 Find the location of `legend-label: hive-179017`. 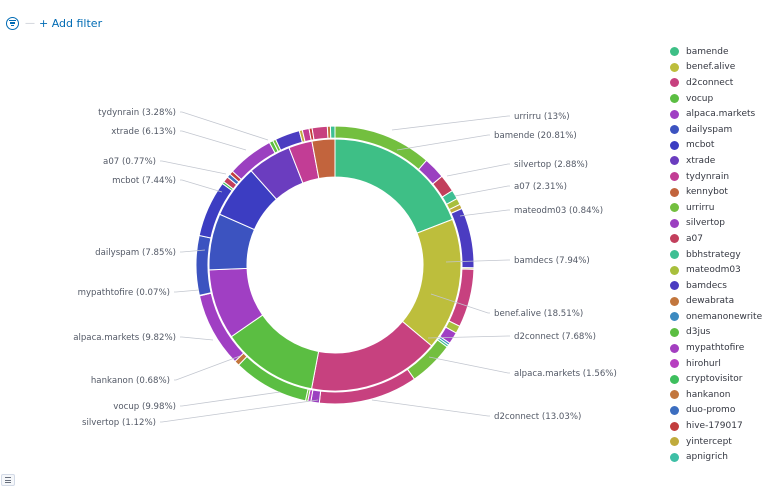

legend-label: hive-179017 is located at coordinates (714, 426).